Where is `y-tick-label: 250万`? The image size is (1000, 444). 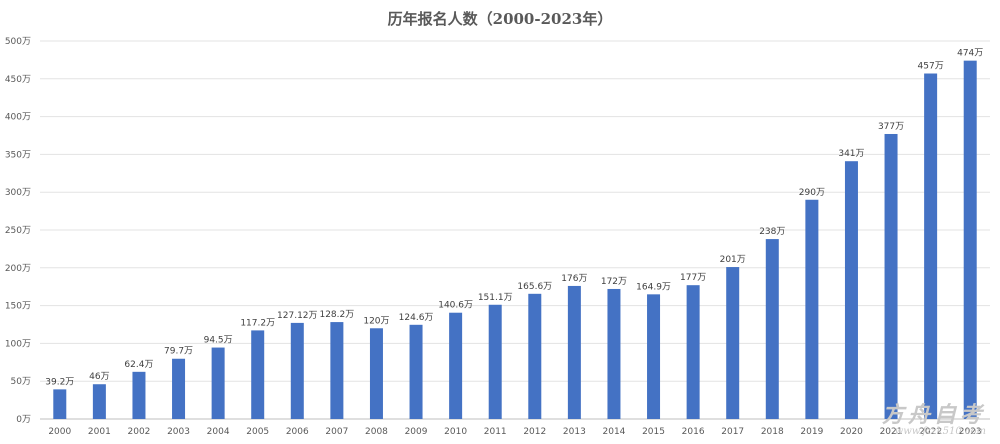
y-tick-label: 250万 is located at coordinates (18, 231).